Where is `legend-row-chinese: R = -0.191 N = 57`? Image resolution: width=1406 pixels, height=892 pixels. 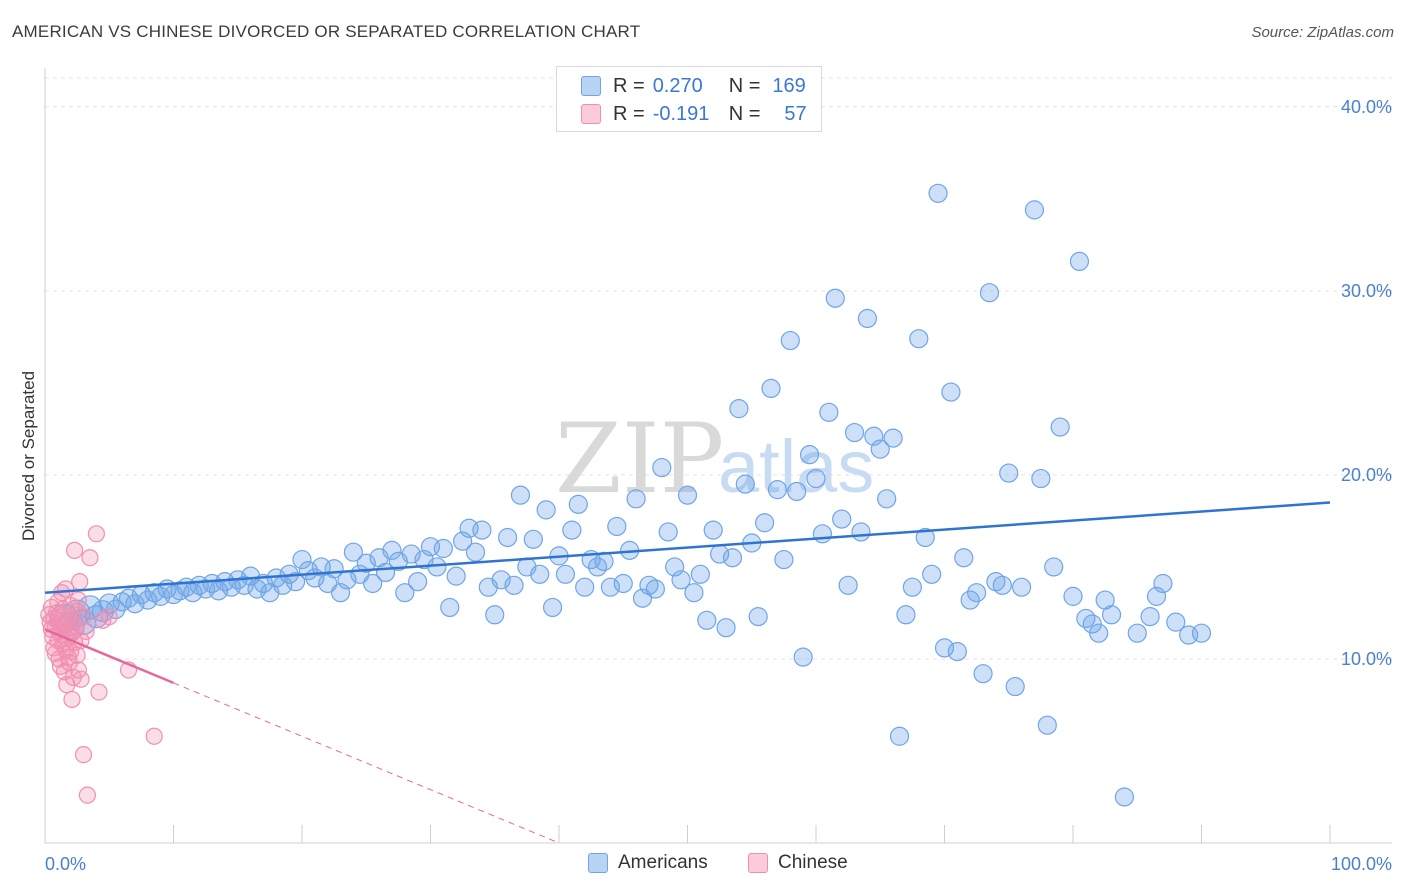
legend-row-chinese: R = -0.191 N = 57 is located at coordinates (694, 114).